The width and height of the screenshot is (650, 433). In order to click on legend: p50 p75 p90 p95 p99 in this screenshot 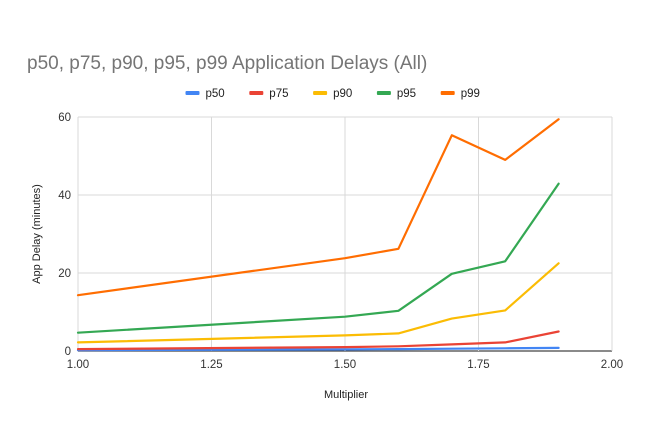, I will do `click(332, 94)`.